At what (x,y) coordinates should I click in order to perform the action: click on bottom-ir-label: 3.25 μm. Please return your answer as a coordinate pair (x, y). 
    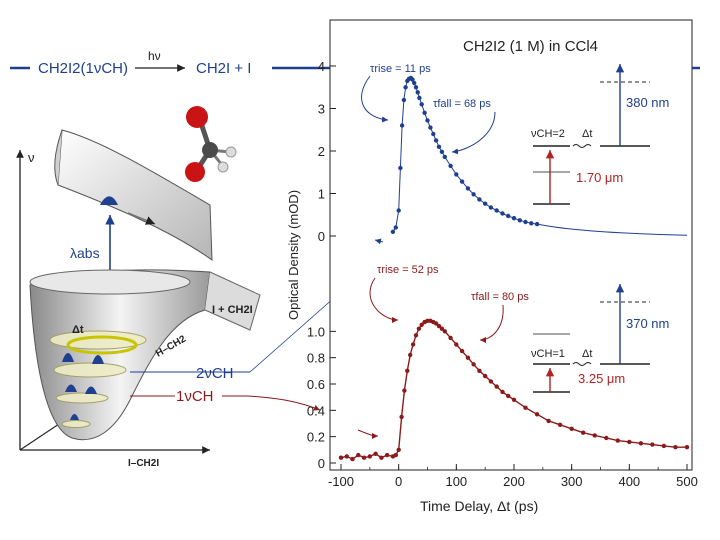
    Looking at the image, I should click on (601, 378).